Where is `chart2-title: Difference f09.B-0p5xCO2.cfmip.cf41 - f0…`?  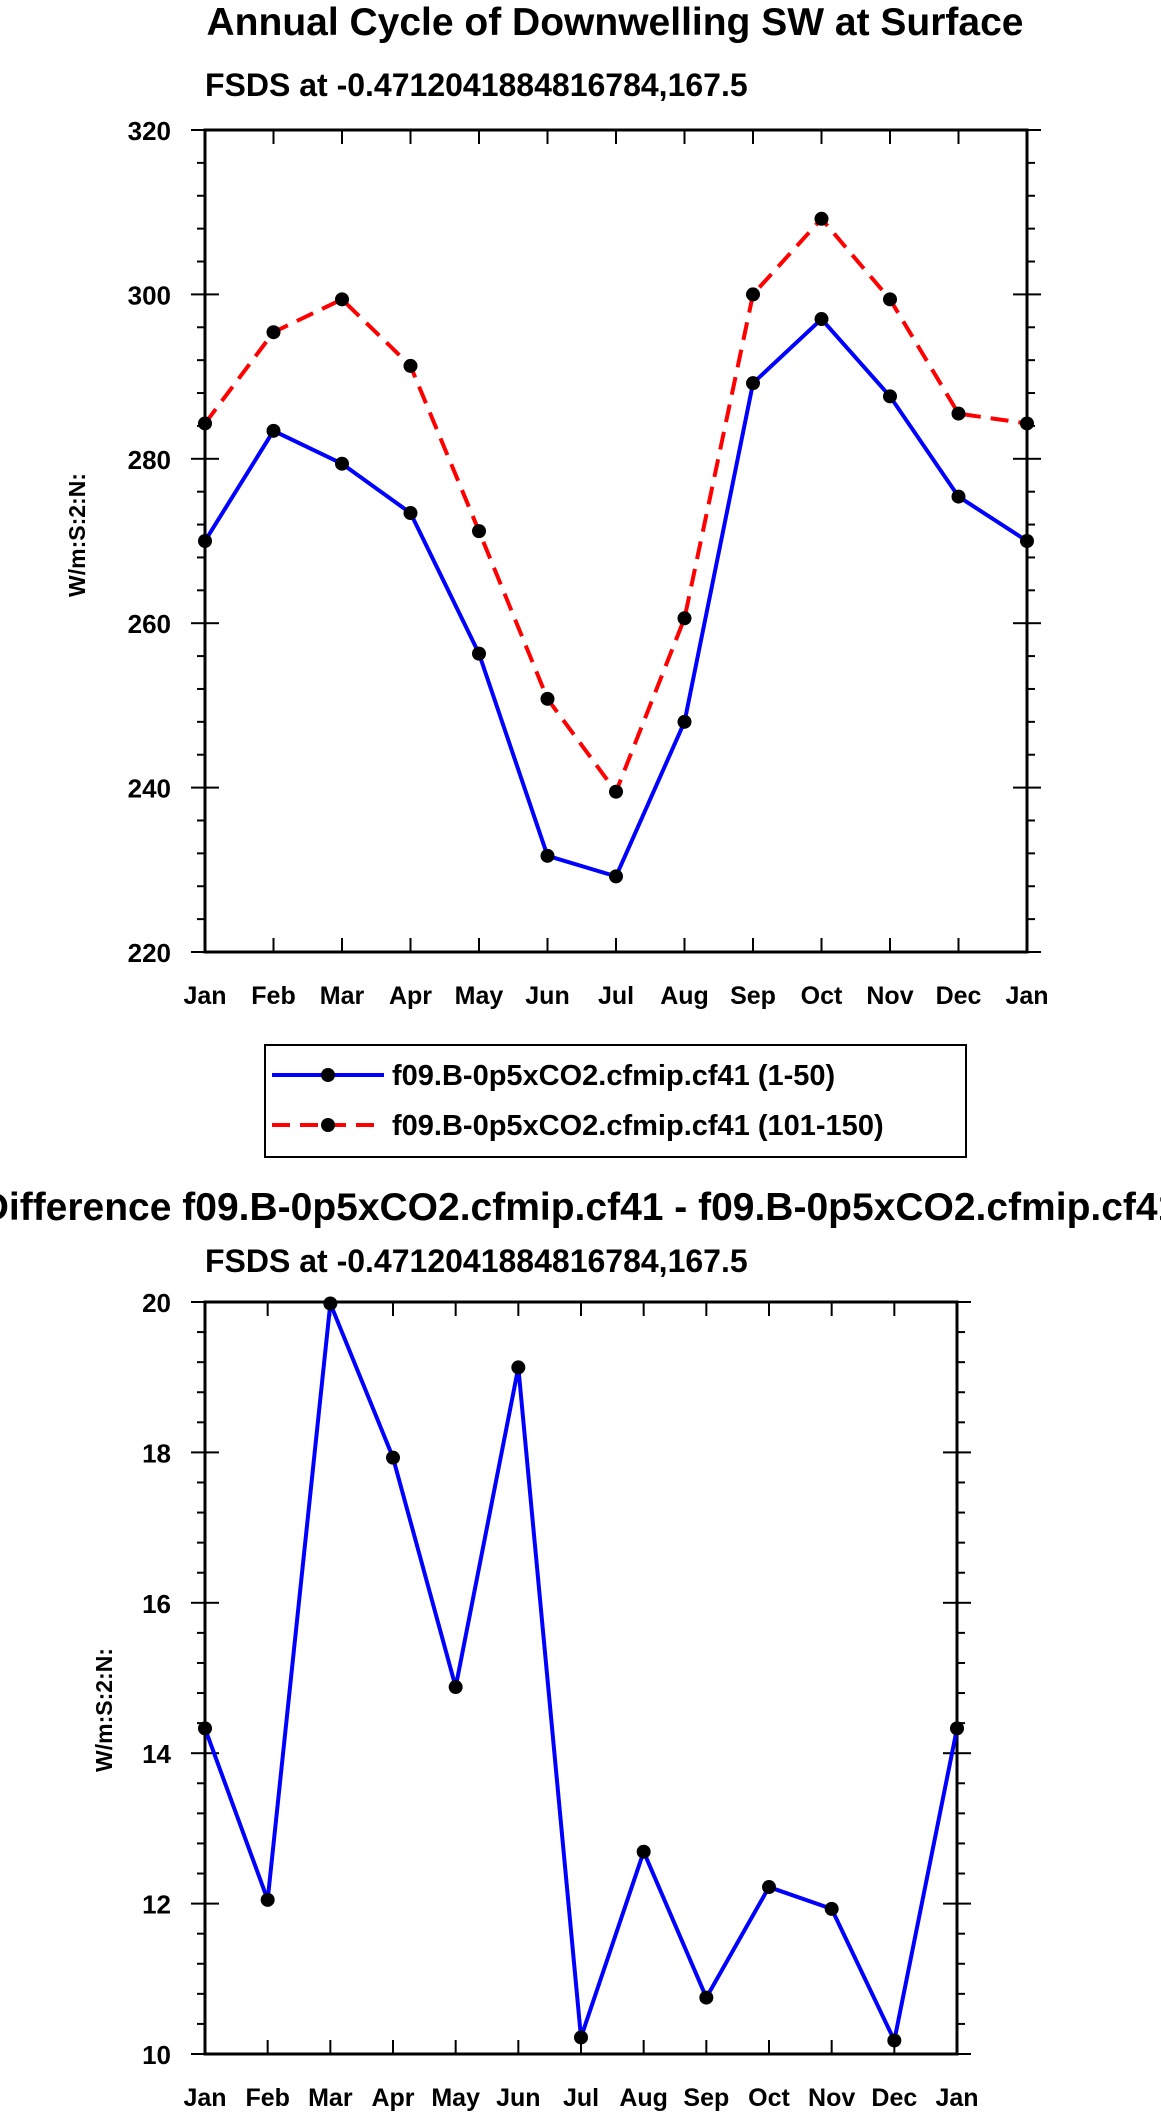 chart2-title: Difference f09.B-0p5xCO2.cfmip.cf41 - f0… is located at coordinates (580, 1207).